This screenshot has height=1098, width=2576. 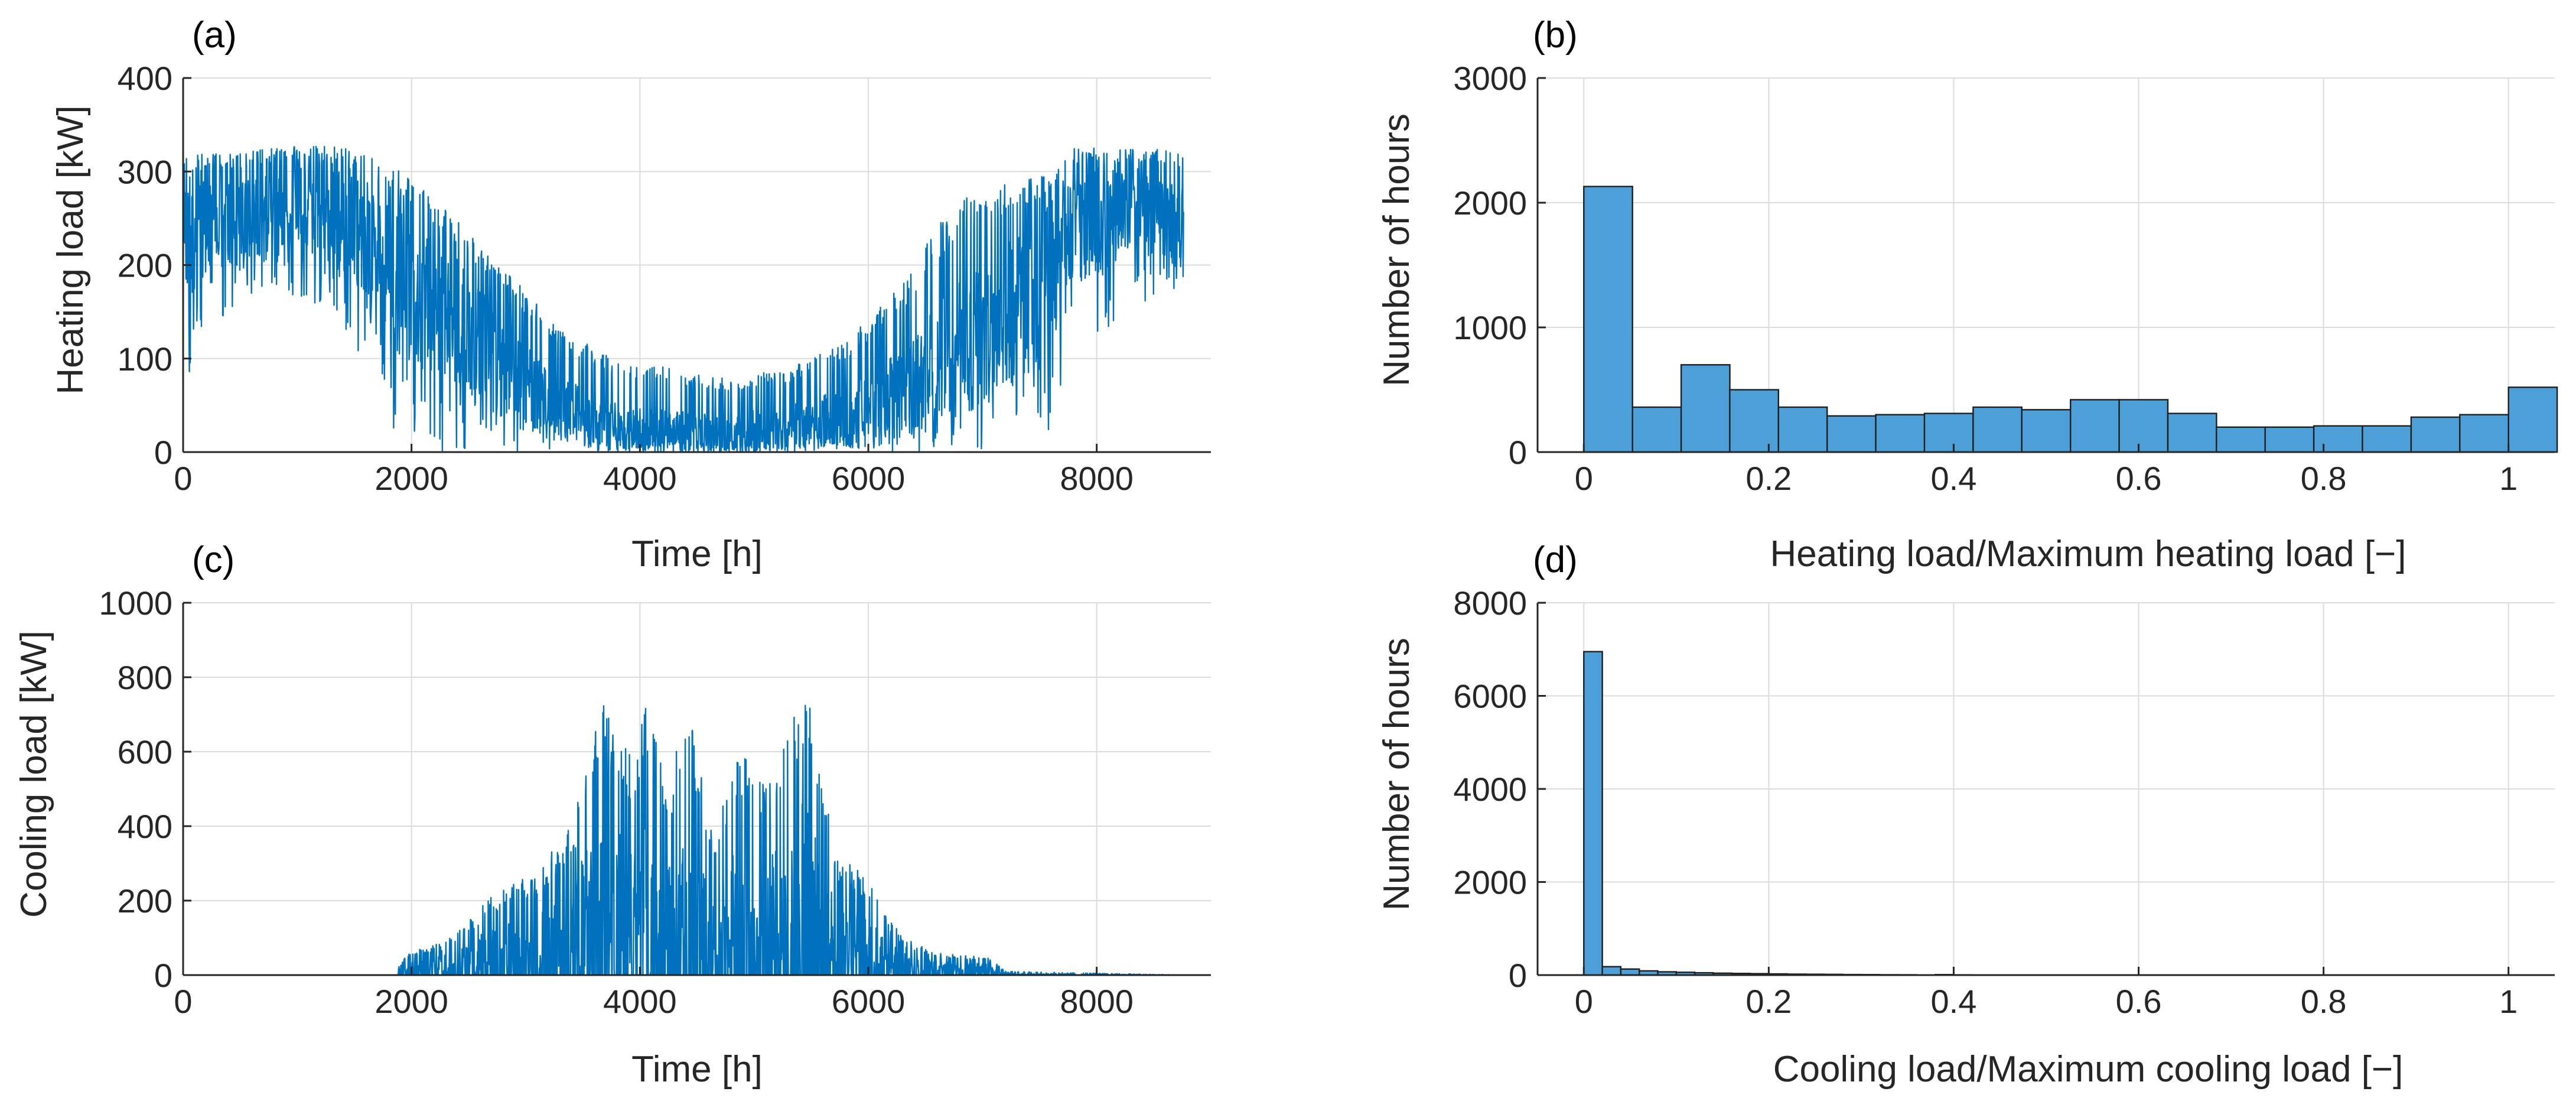 I want to click on y-tick-label: 4000, so click(x=1490, y=789).